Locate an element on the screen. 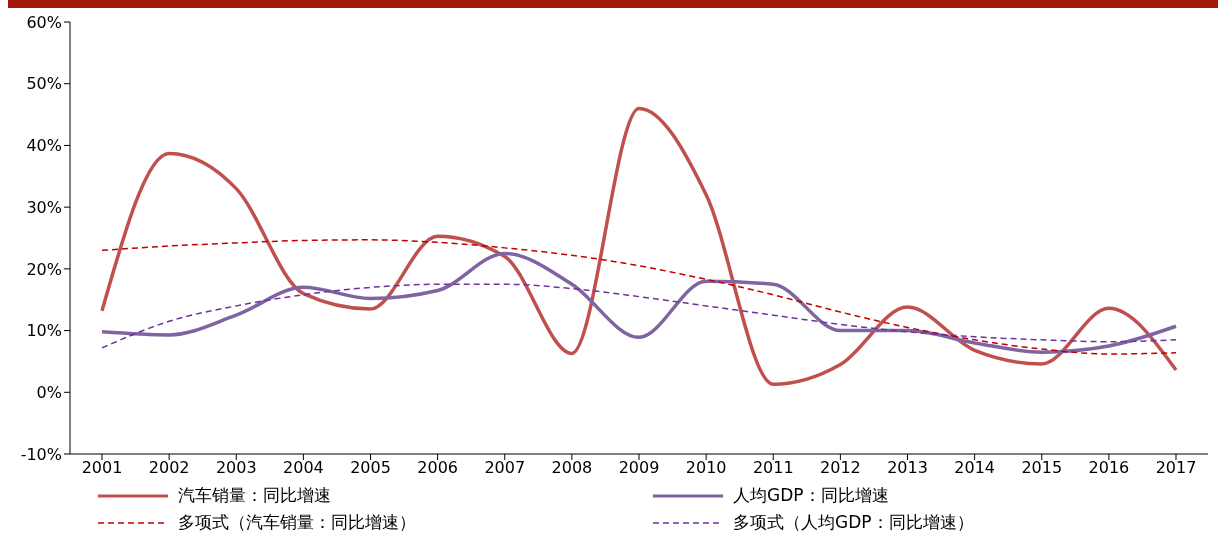 The height and width of the screenshot is (542, 1226). legend-label: 多项式（人均GDP：同比增速） is located at coordinates (853, 522).